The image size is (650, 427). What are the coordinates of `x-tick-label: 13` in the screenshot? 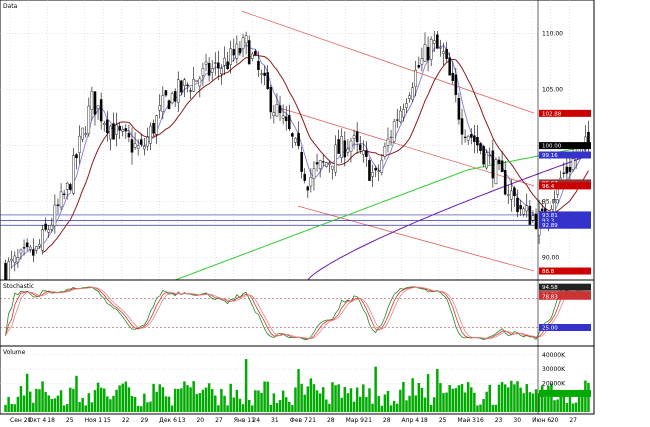 It's located at (182, 420).